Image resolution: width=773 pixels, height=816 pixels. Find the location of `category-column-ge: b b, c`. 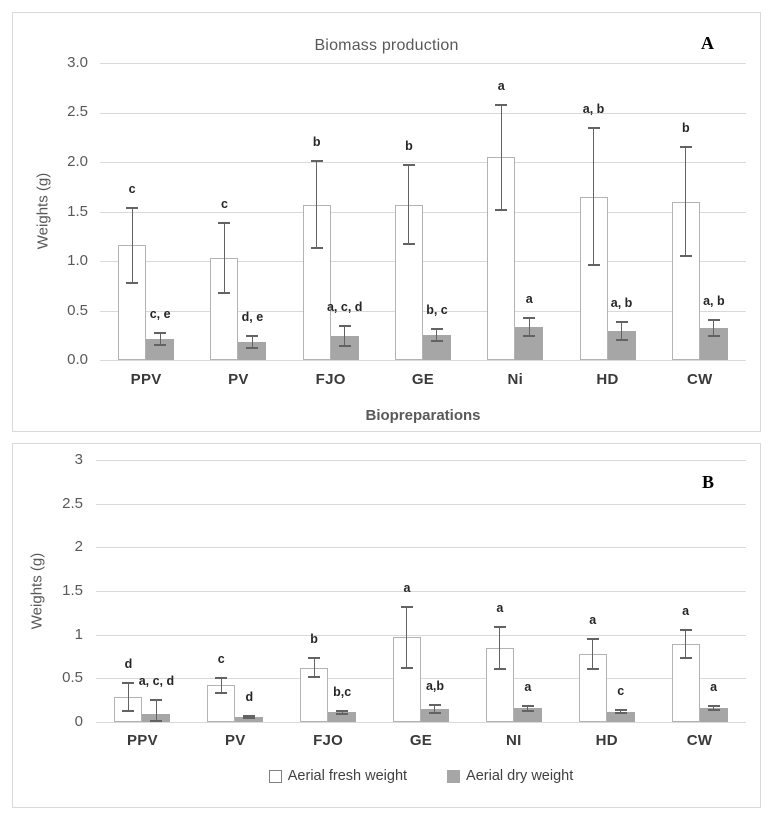

category-column-ge: b b, c is located at coordinates (423, 211).